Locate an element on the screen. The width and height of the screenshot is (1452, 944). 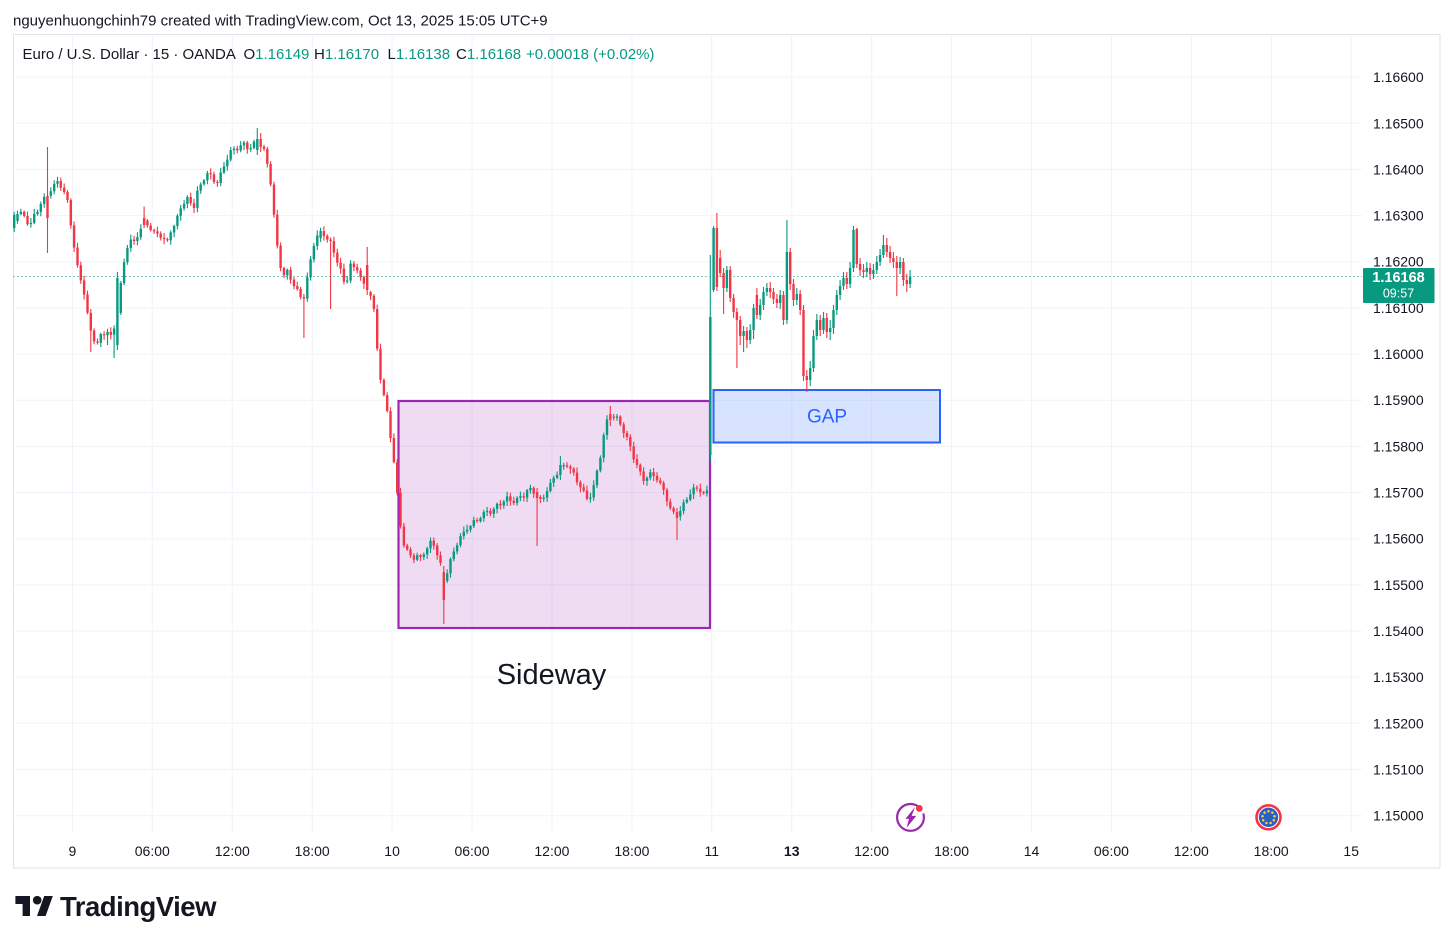
svg-text: 10 is located at coordinates (392, 851).